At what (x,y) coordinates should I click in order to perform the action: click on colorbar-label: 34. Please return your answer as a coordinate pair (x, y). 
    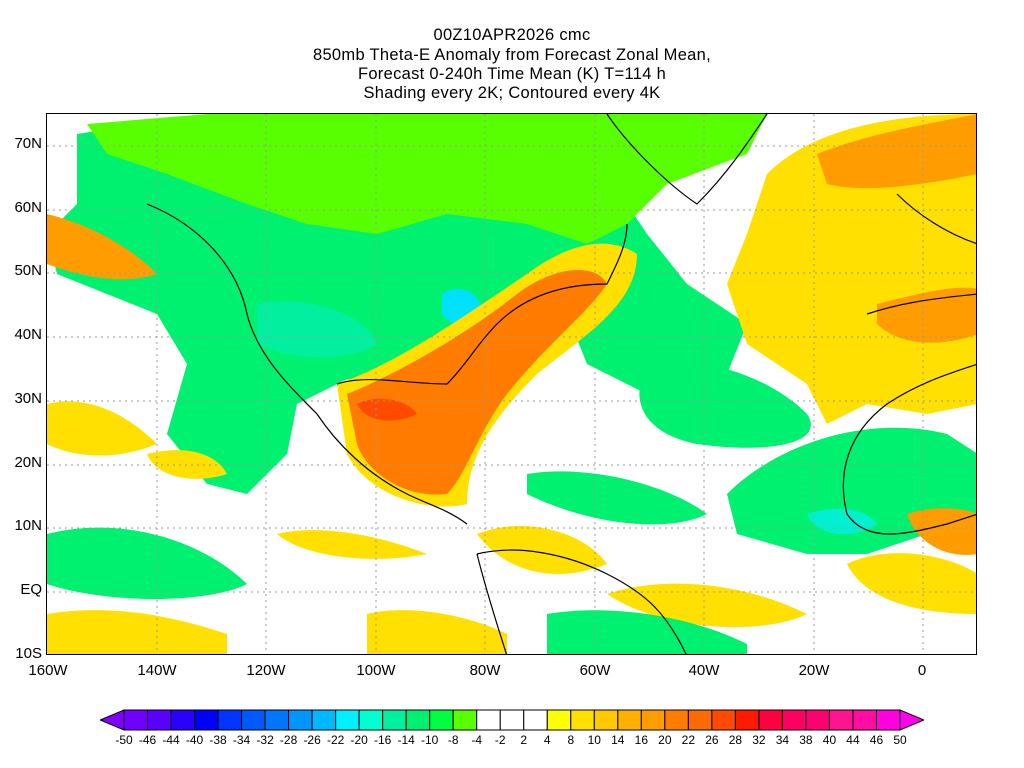
    Looking at the image, I should click on (782, 740).